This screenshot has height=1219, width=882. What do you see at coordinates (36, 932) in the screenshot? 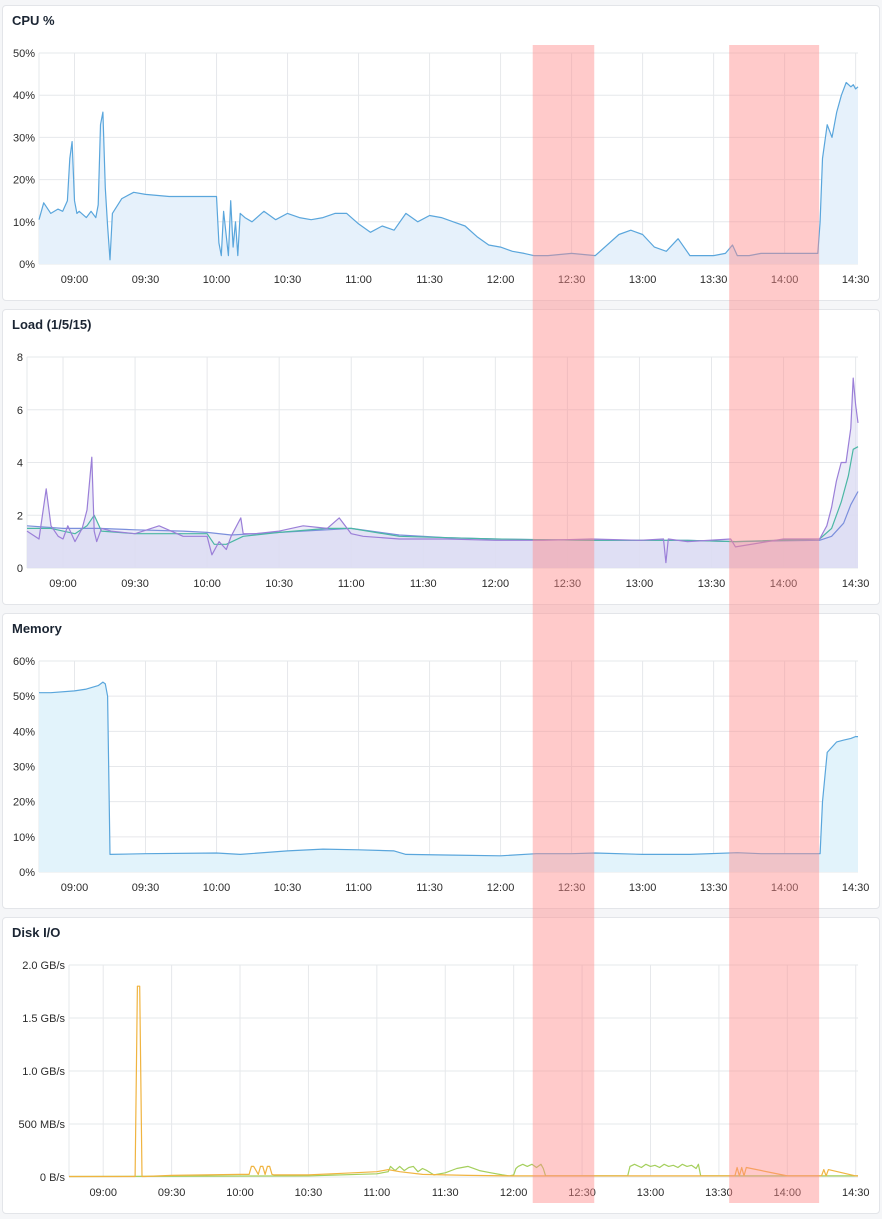
I see `panel-title: Disk I/O` at bounding box center [36, 932].